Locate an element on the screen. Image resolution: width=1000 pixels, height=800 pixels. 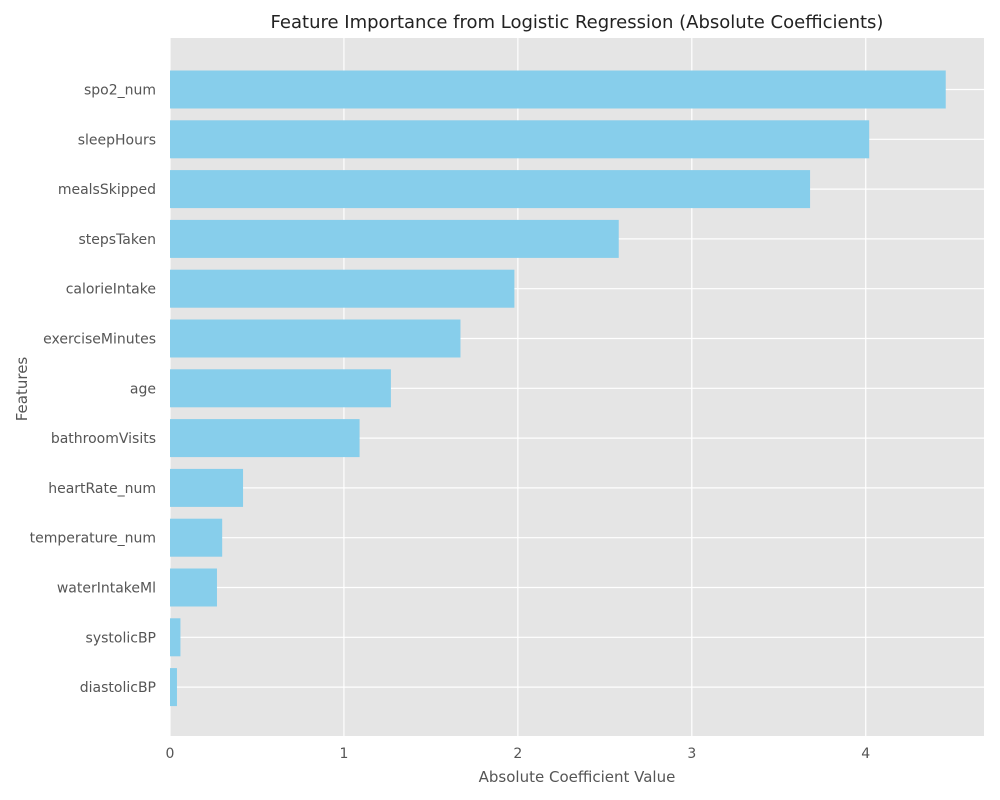
bar-sleepHours is located at coordinates (520, 139).